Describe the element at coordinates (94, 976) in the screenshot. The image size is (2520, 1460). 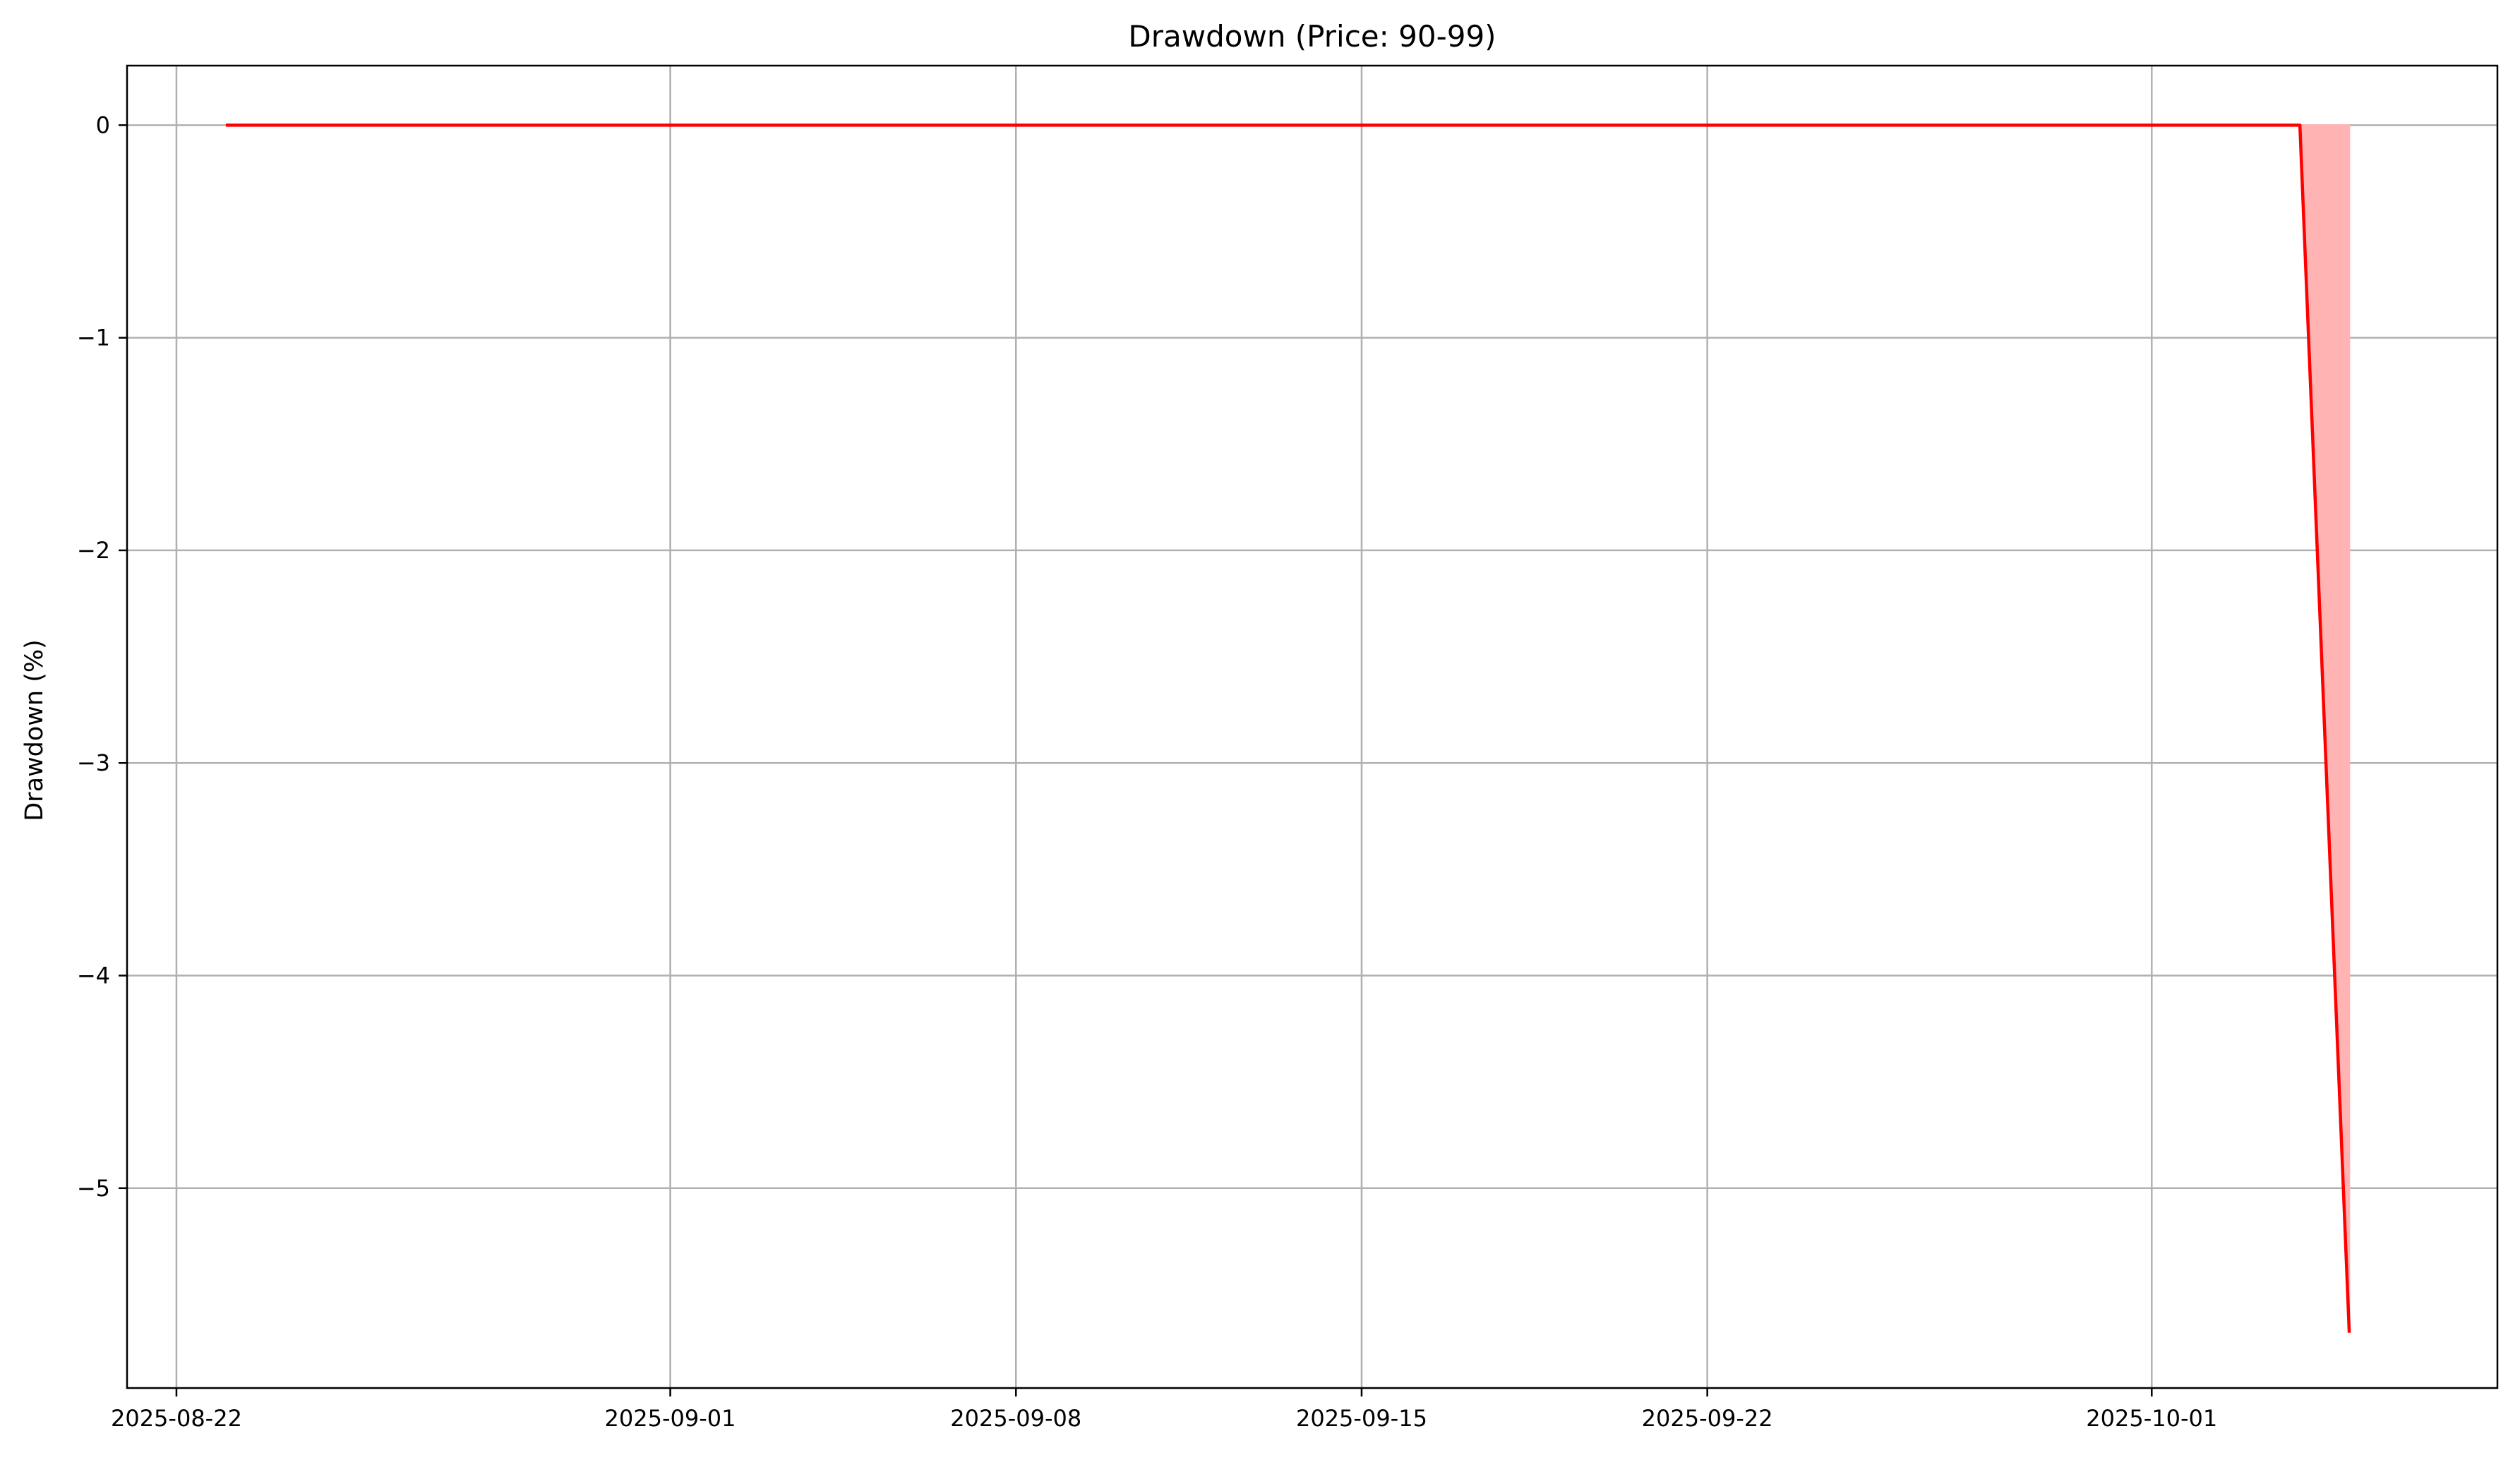
I see `y-tick-label: −4` at that location.